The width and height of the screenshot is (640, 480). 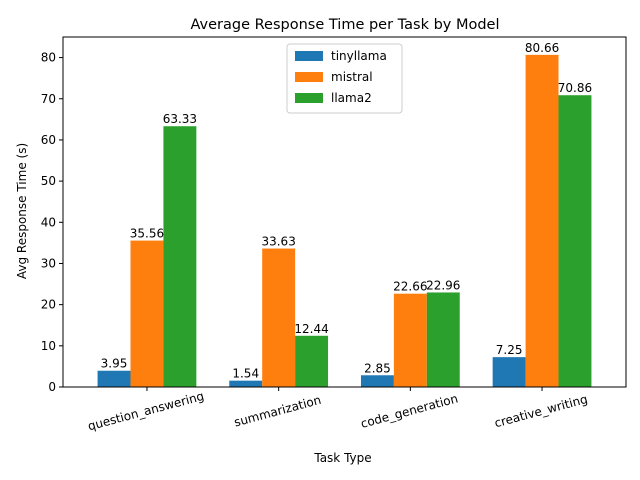 What do you see at coordinates (48, 140) in the screenshot?
I see `y-tick-label: 60` at bounding box center [48, 140].